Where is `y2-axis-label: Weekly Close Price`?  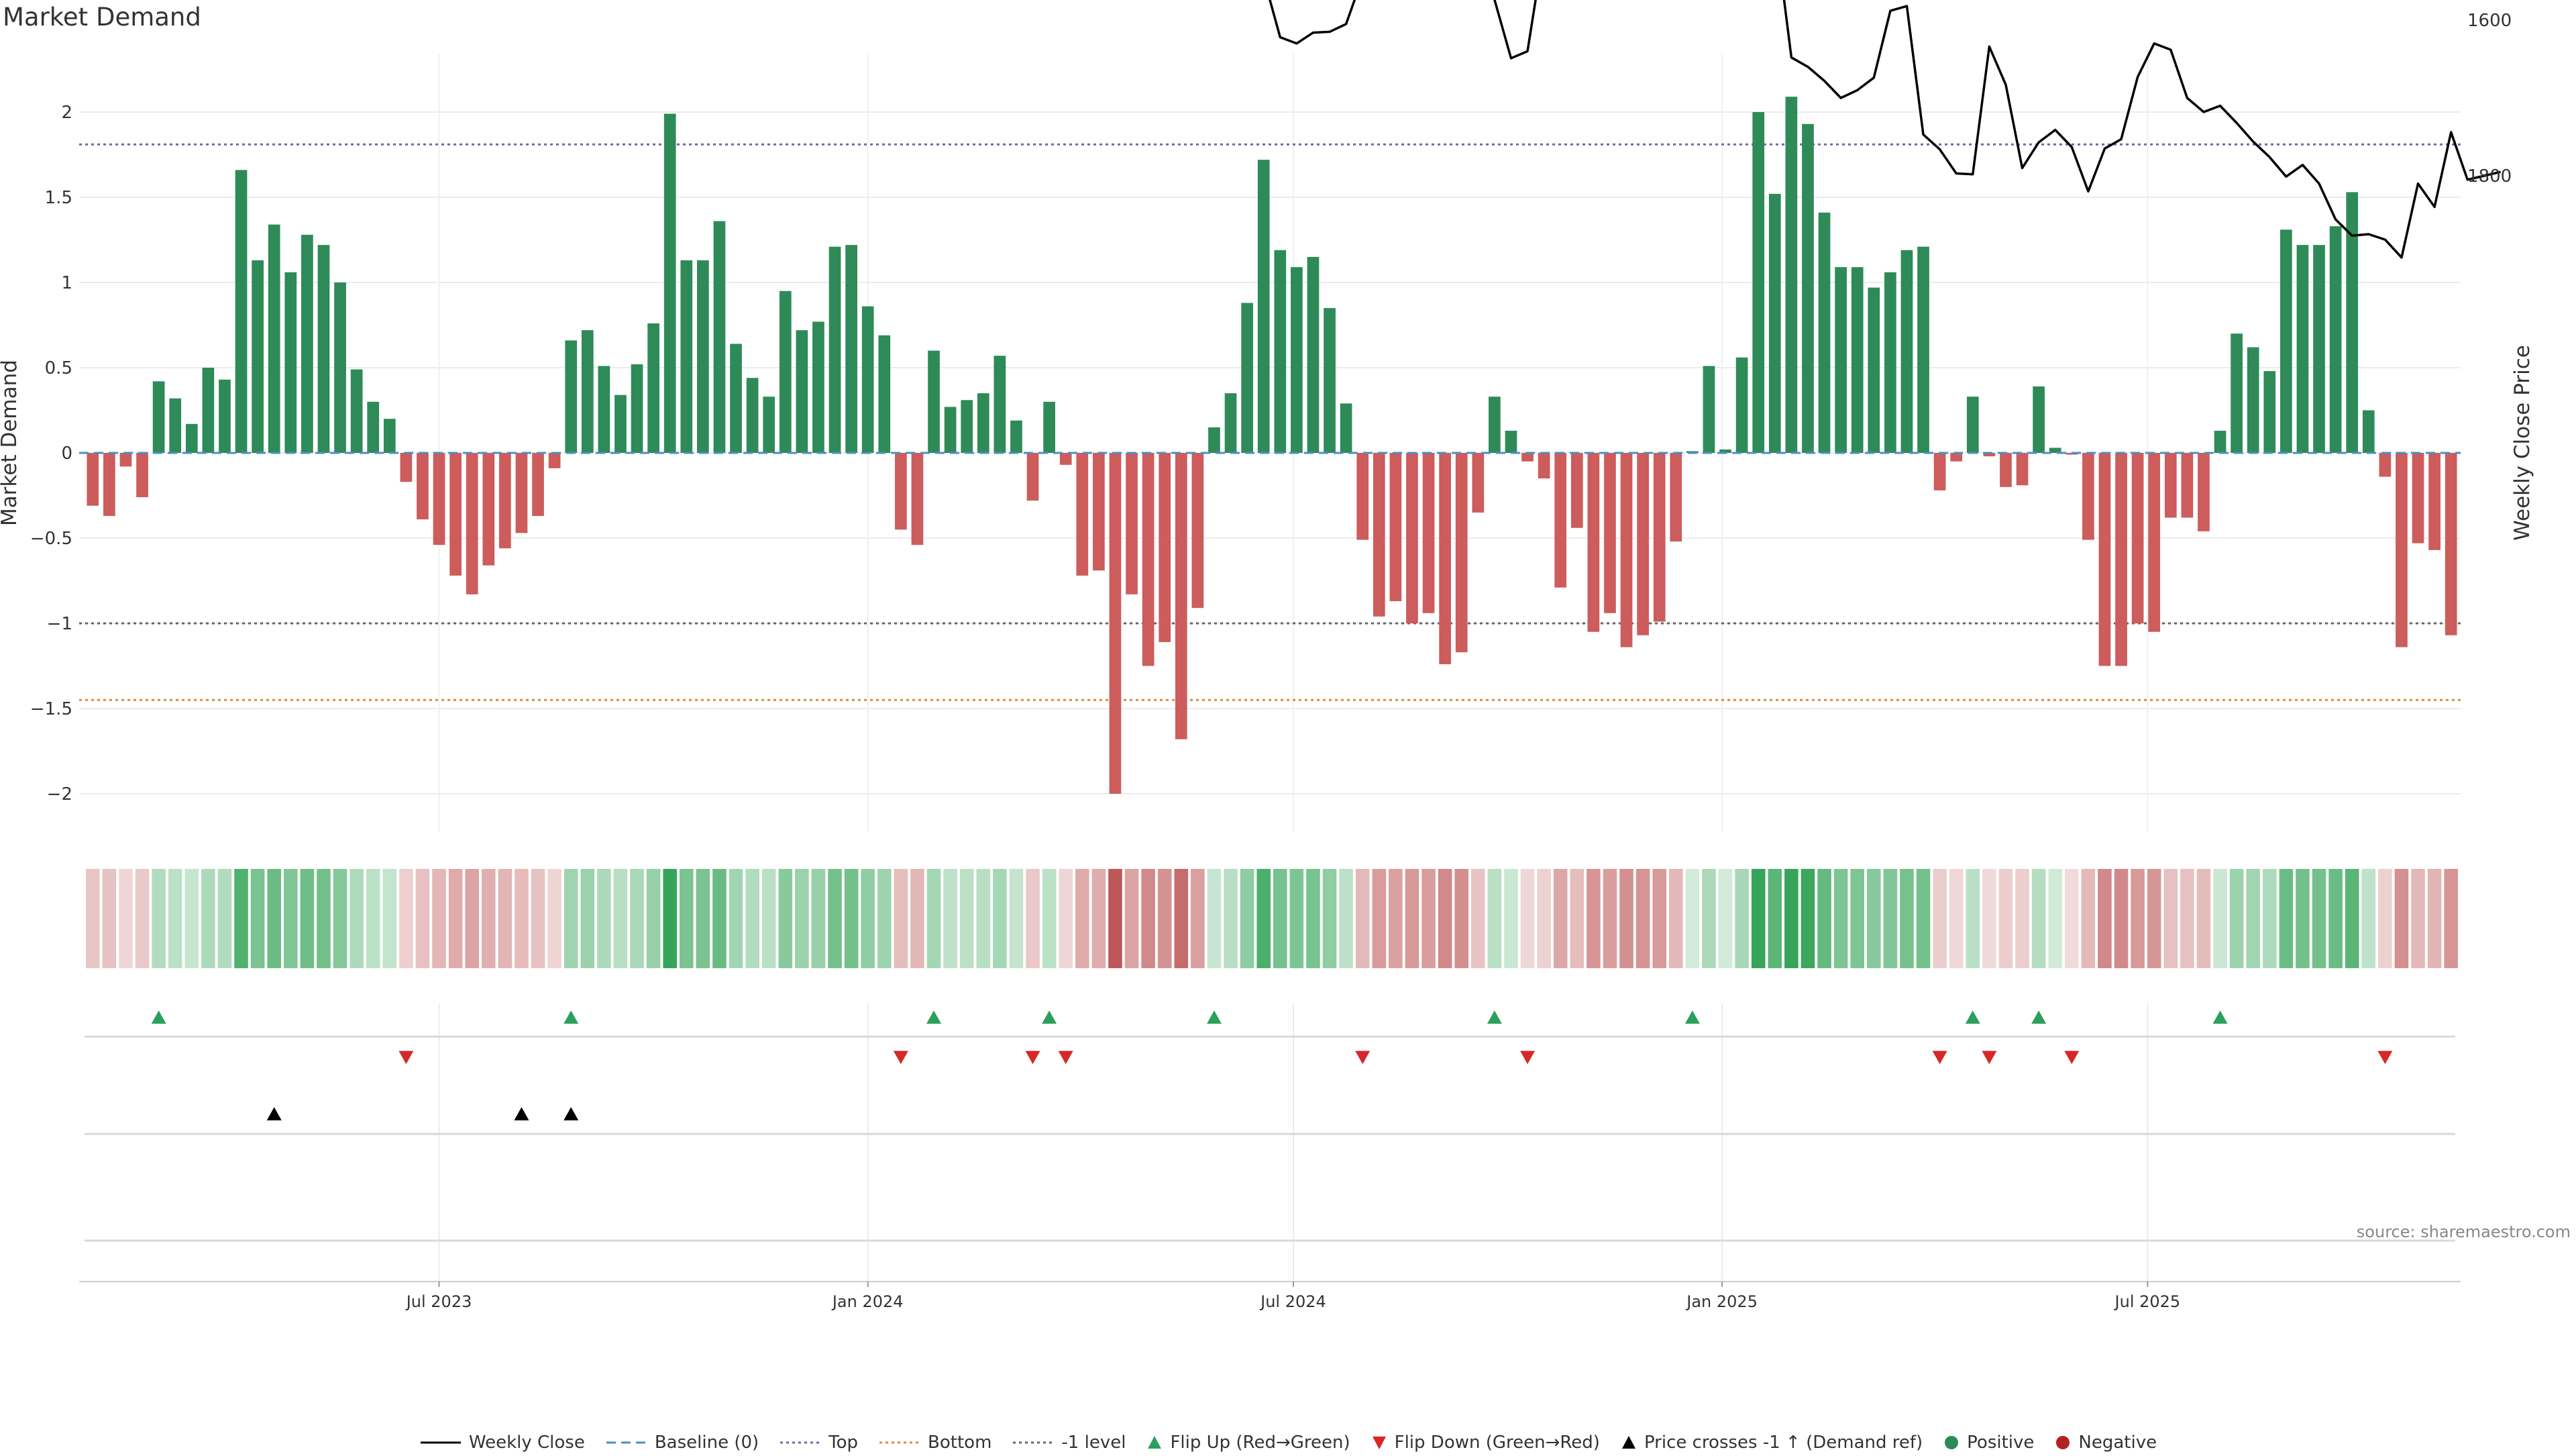 y2-axis-label: Weekly Close Price is located at coordinates (2522, 443).